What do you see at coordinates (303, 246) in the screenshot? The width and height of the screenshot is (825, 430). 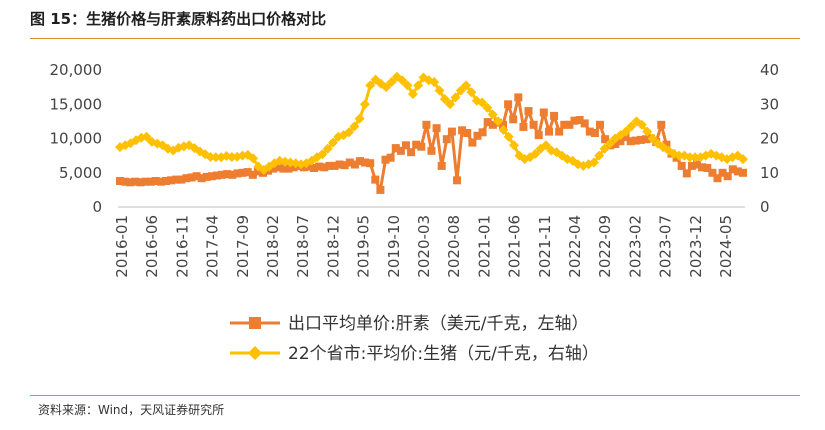 I see `x-tick-label: 2018-07` at bounding box center [303, 246].